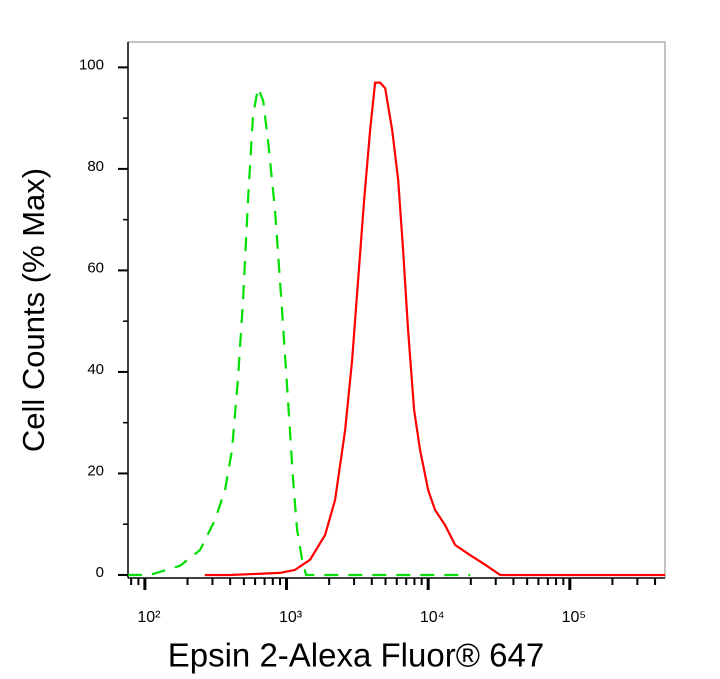  Describe the element at coordinates (95, 470) in the screenshot. I see `y-tick-label: 20` at that location.